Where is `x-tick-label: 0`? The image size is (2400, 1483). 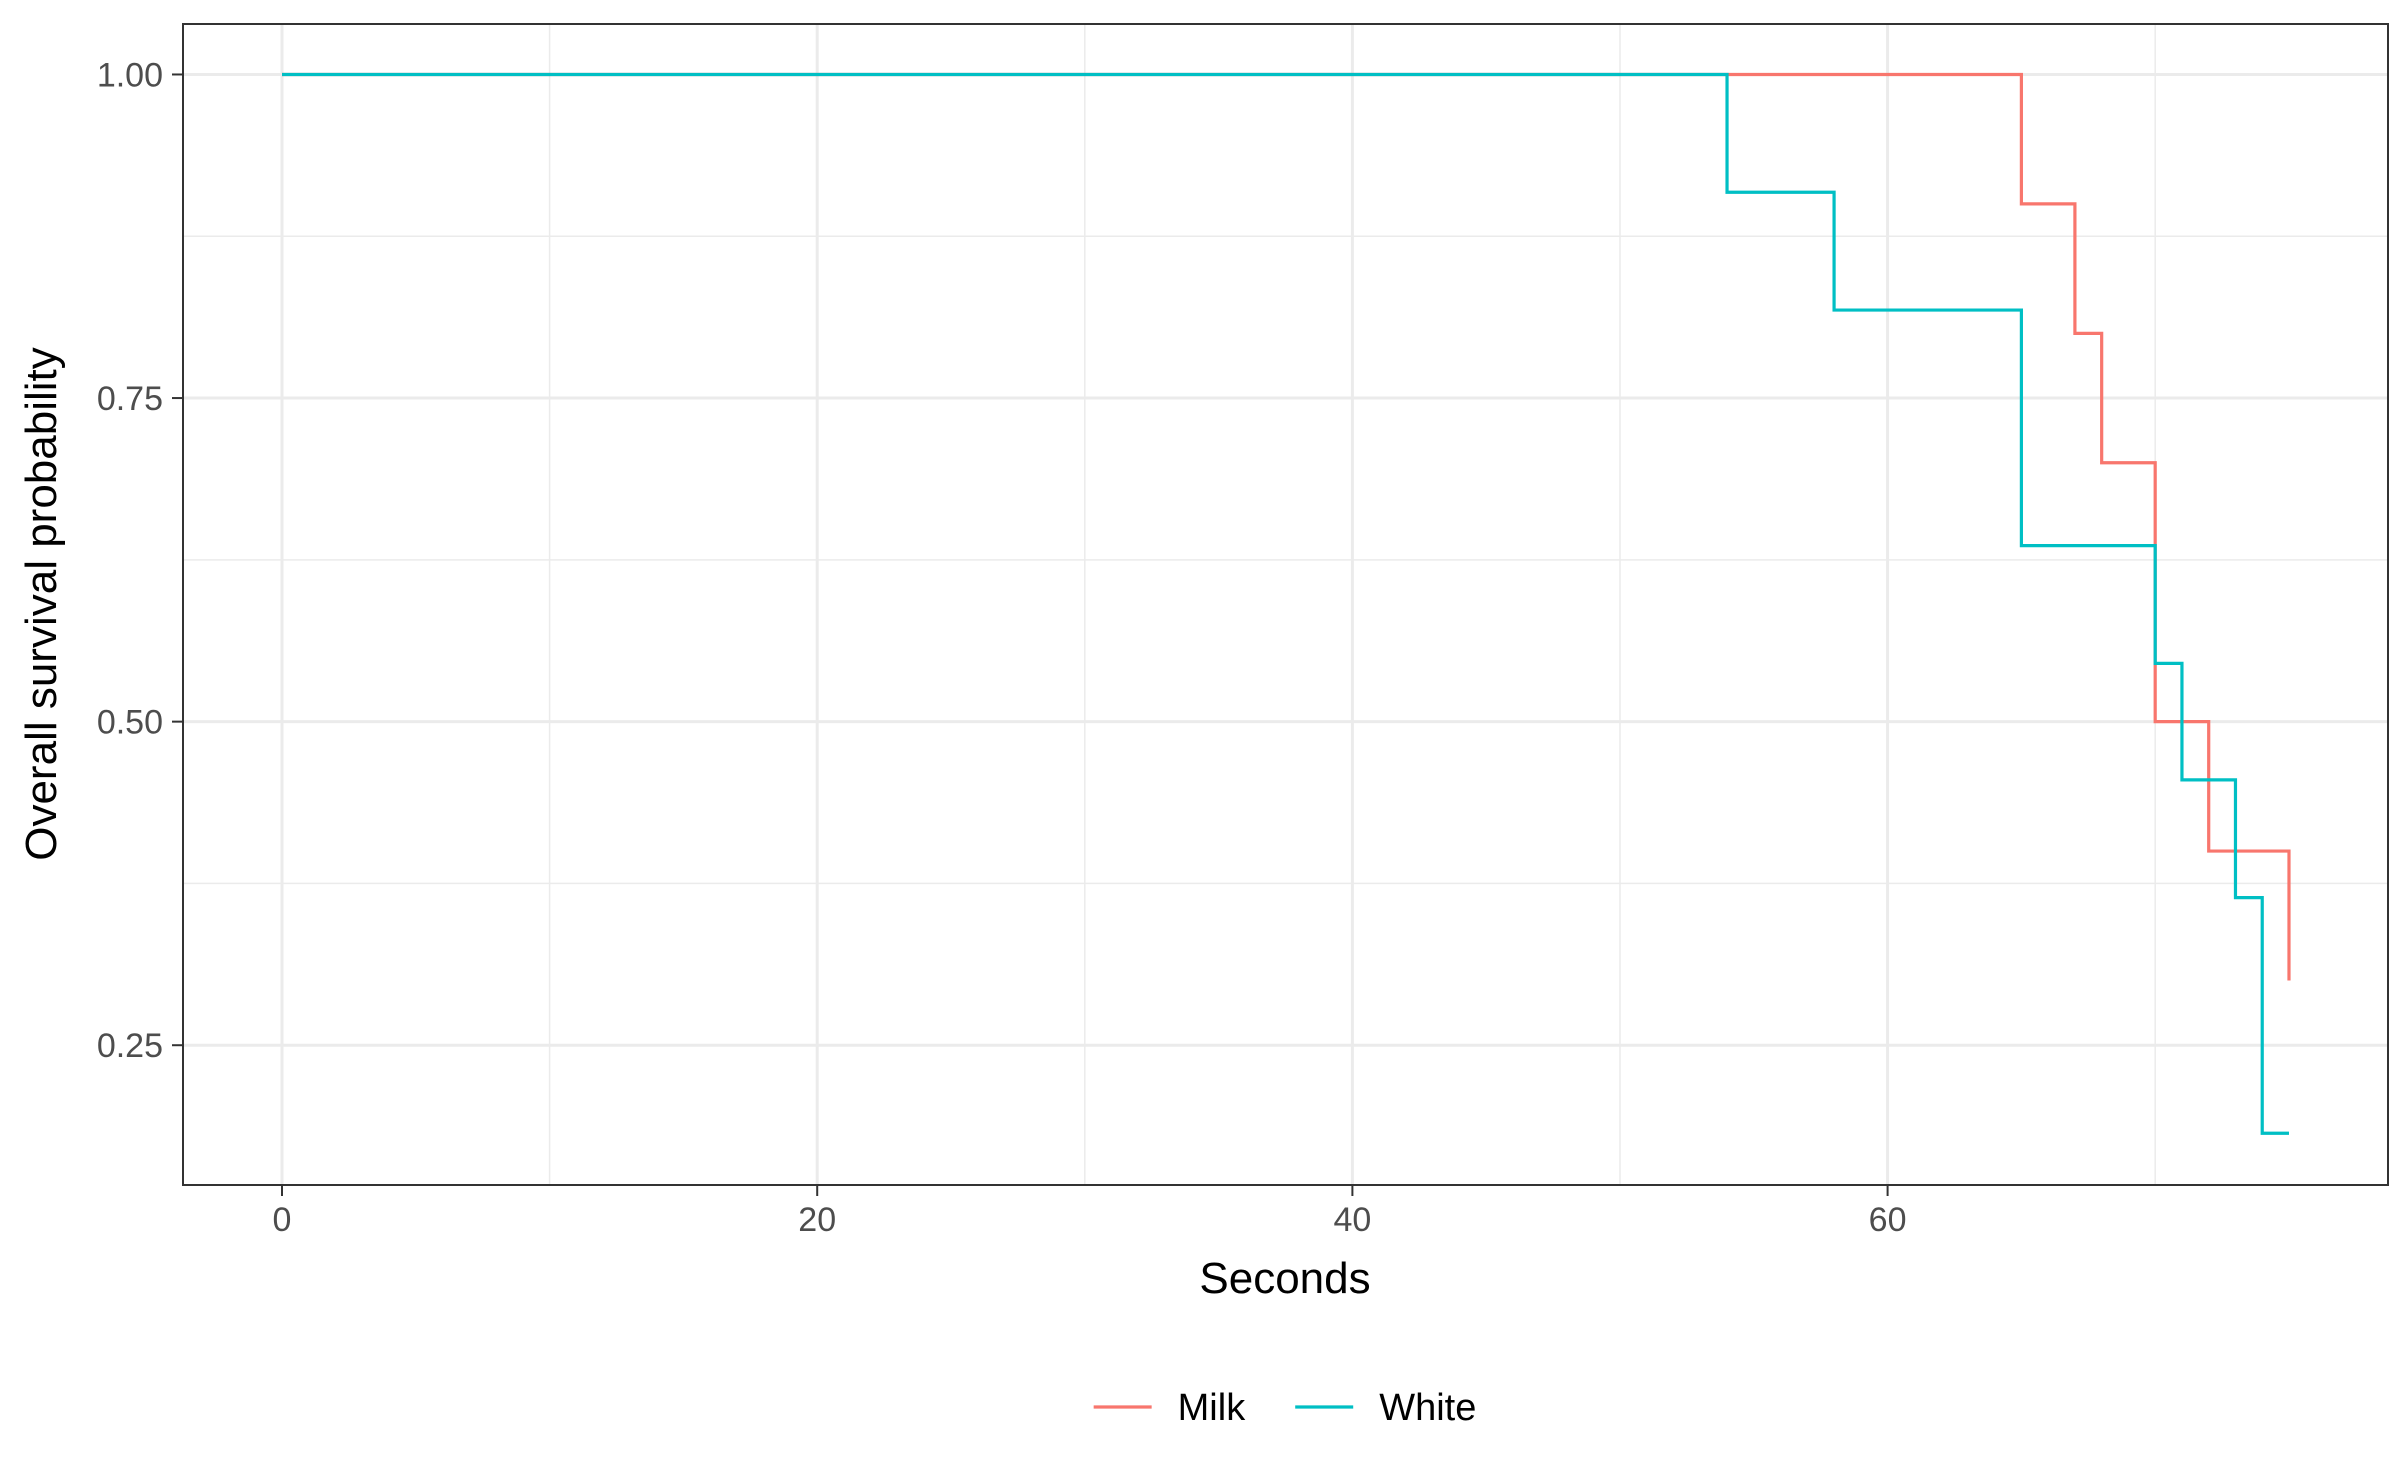 x-tick-label: 0 is located at coordinates (282, 1220).